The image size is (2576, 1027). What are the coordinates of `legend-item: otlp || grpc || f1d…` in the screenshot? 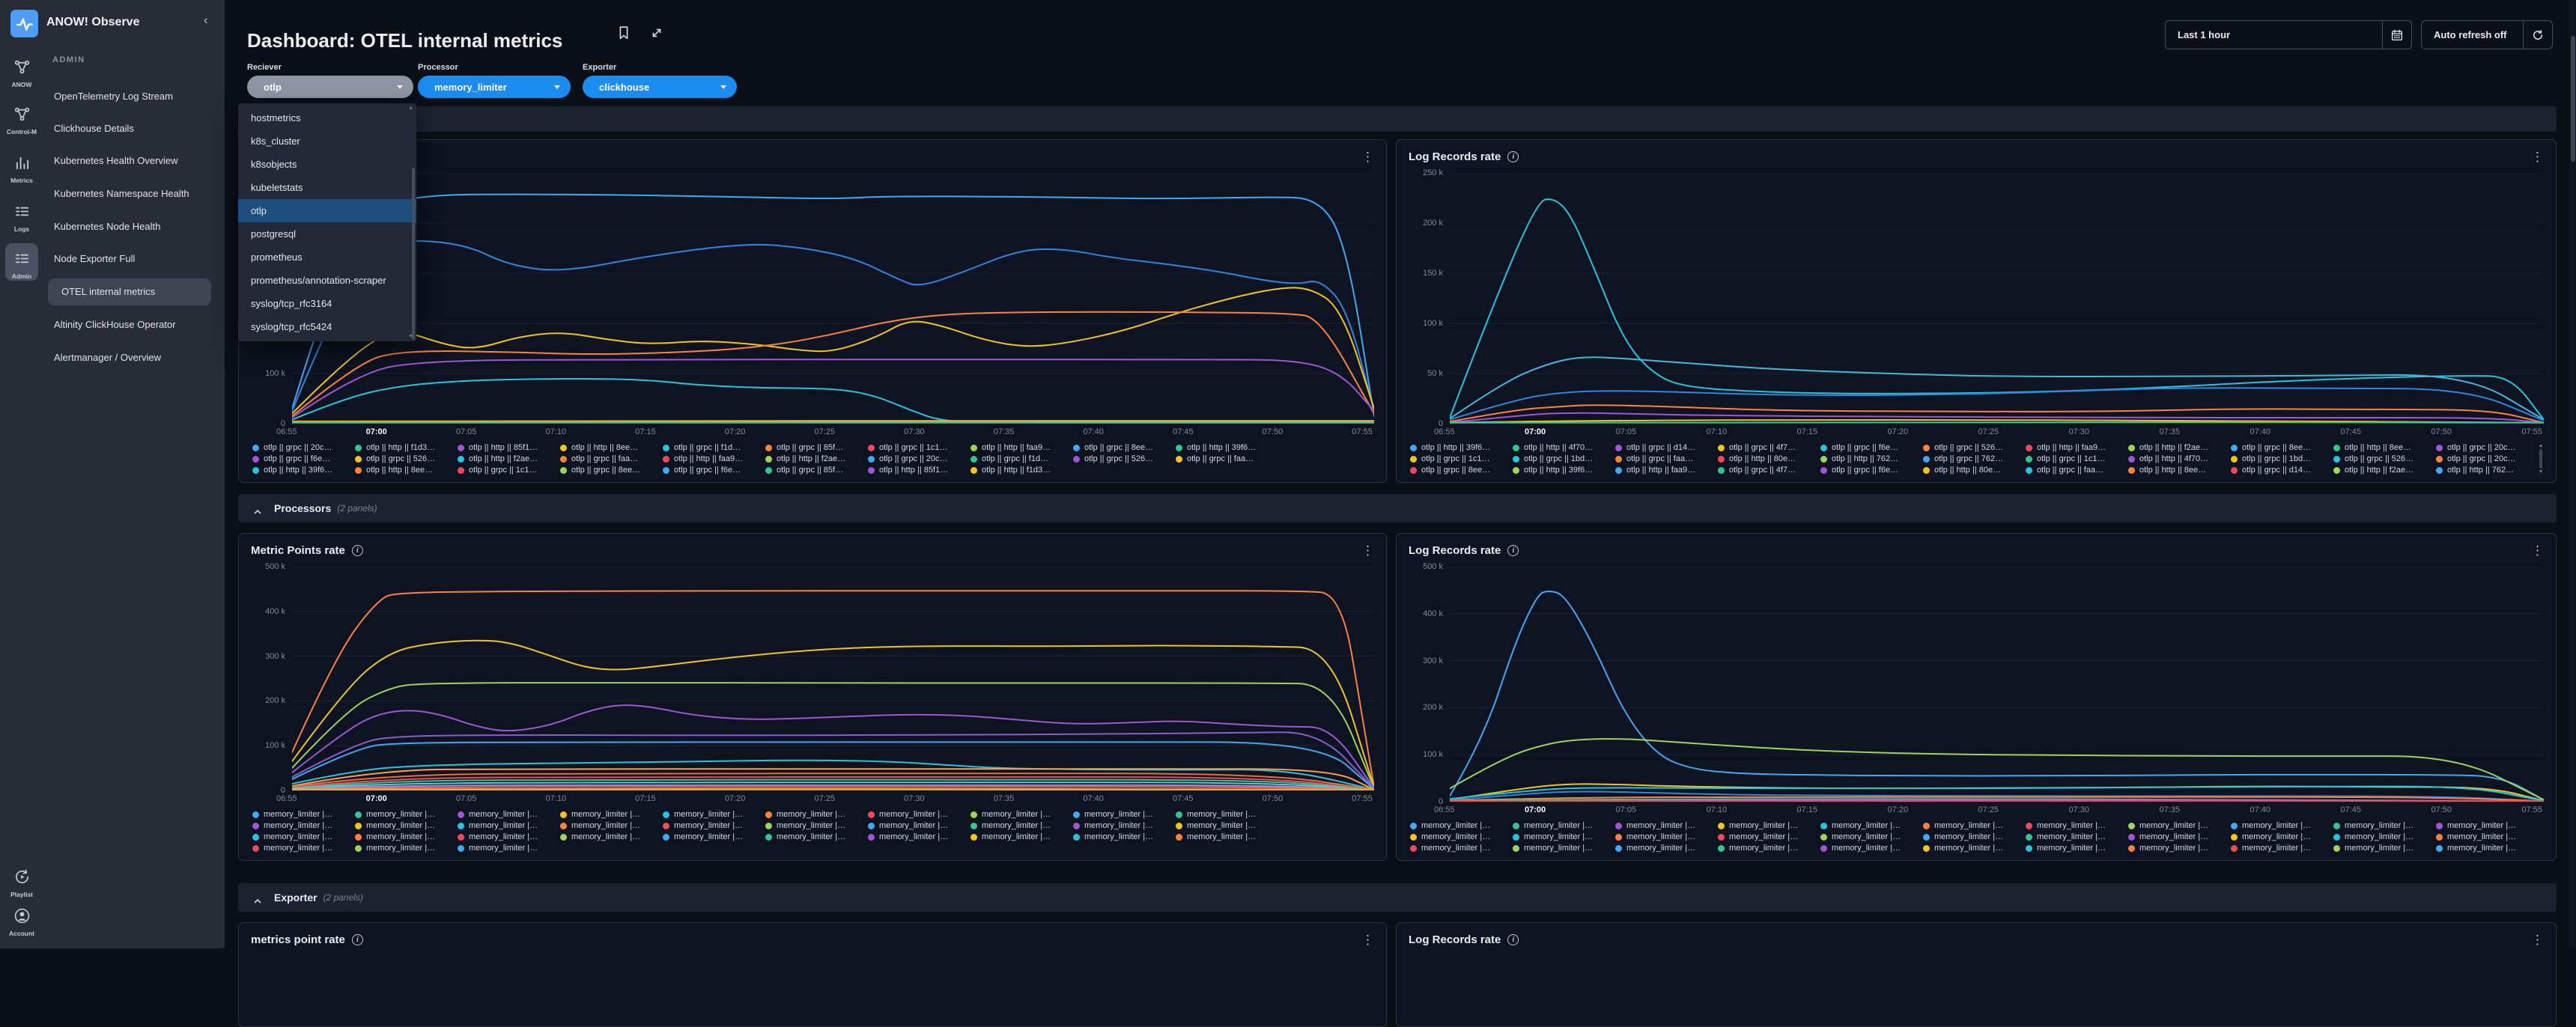 It's located at (1021, 458).